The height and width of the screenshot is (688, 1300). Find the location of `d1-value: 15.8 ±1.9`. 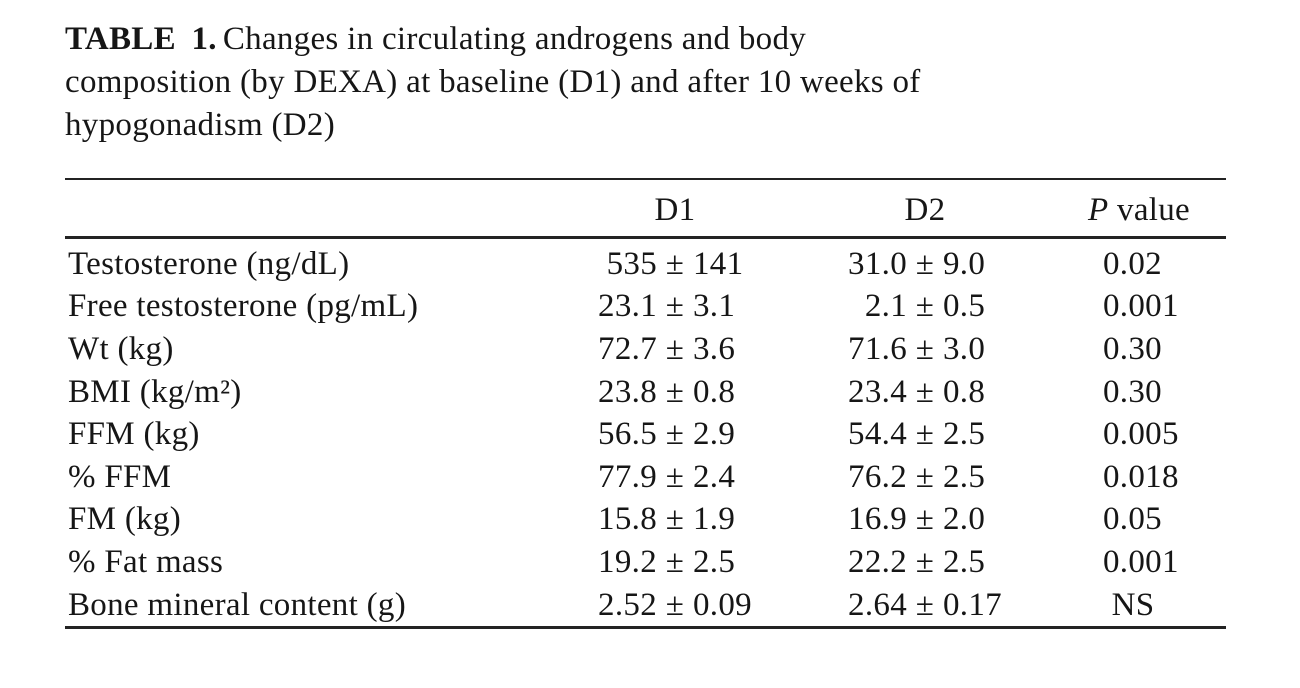

d1-value: 15.8 ±1.9 is located at coordinates (675, 519).